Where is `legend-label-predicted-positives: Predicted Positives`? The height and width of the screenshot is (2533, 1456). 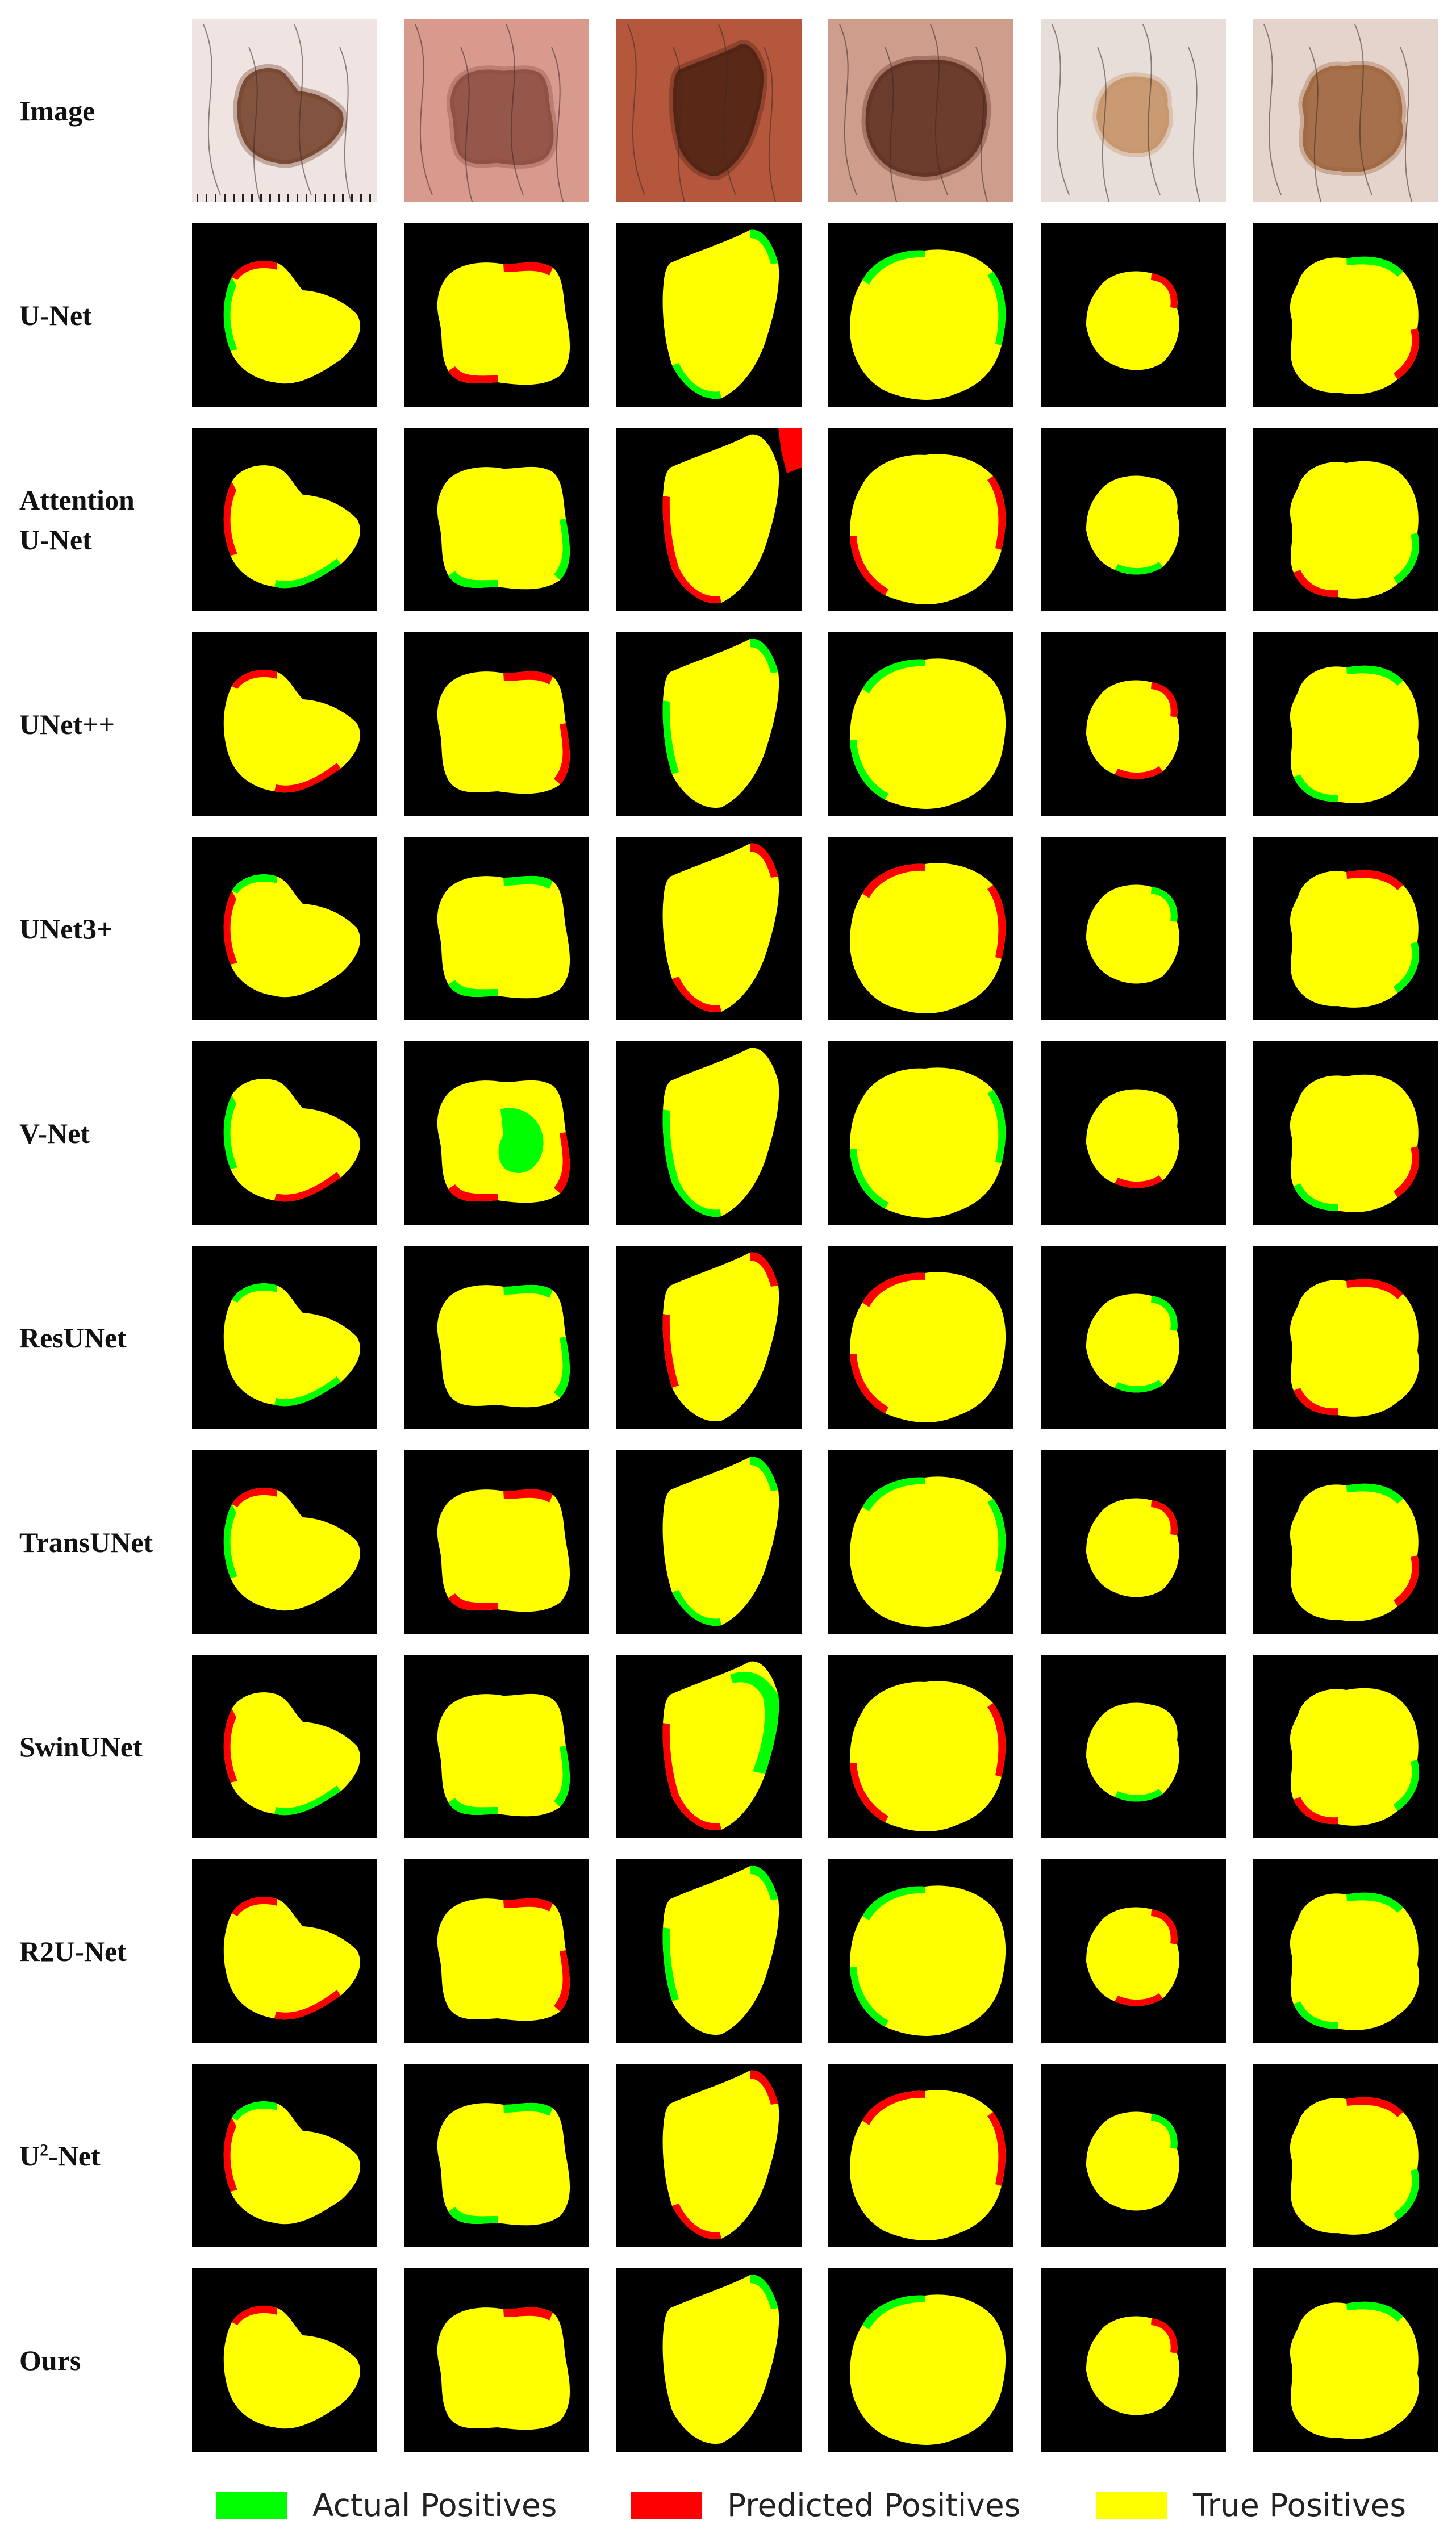
legend-label-predicted-positives: Predicted Positives is located at coordinates (874, 2505).